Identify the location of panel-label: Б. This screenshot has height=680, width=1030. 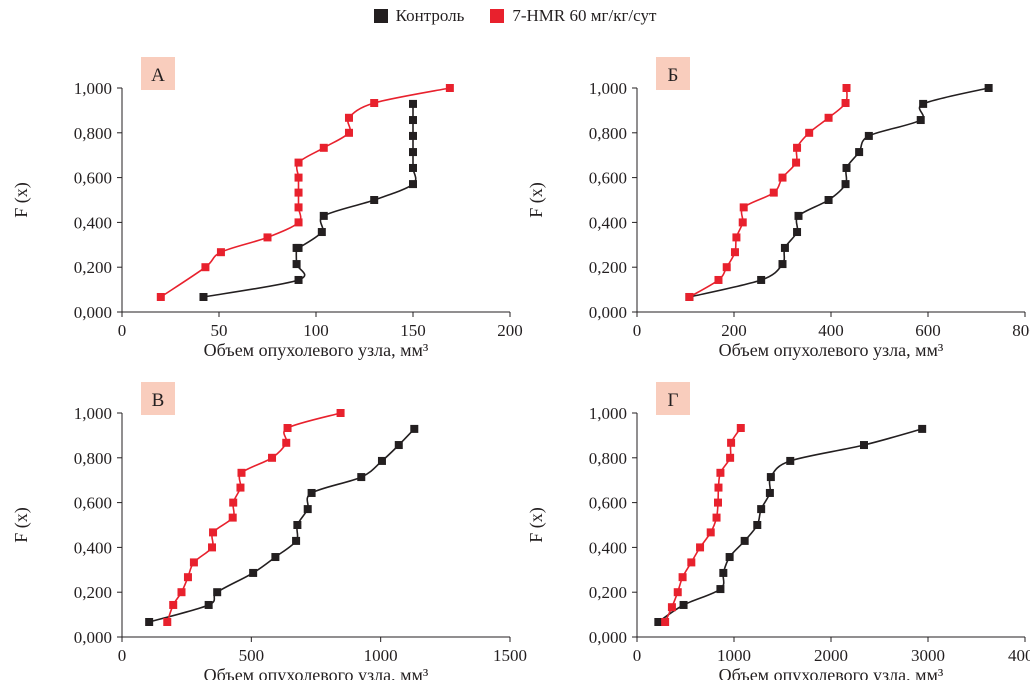
(673, 73).